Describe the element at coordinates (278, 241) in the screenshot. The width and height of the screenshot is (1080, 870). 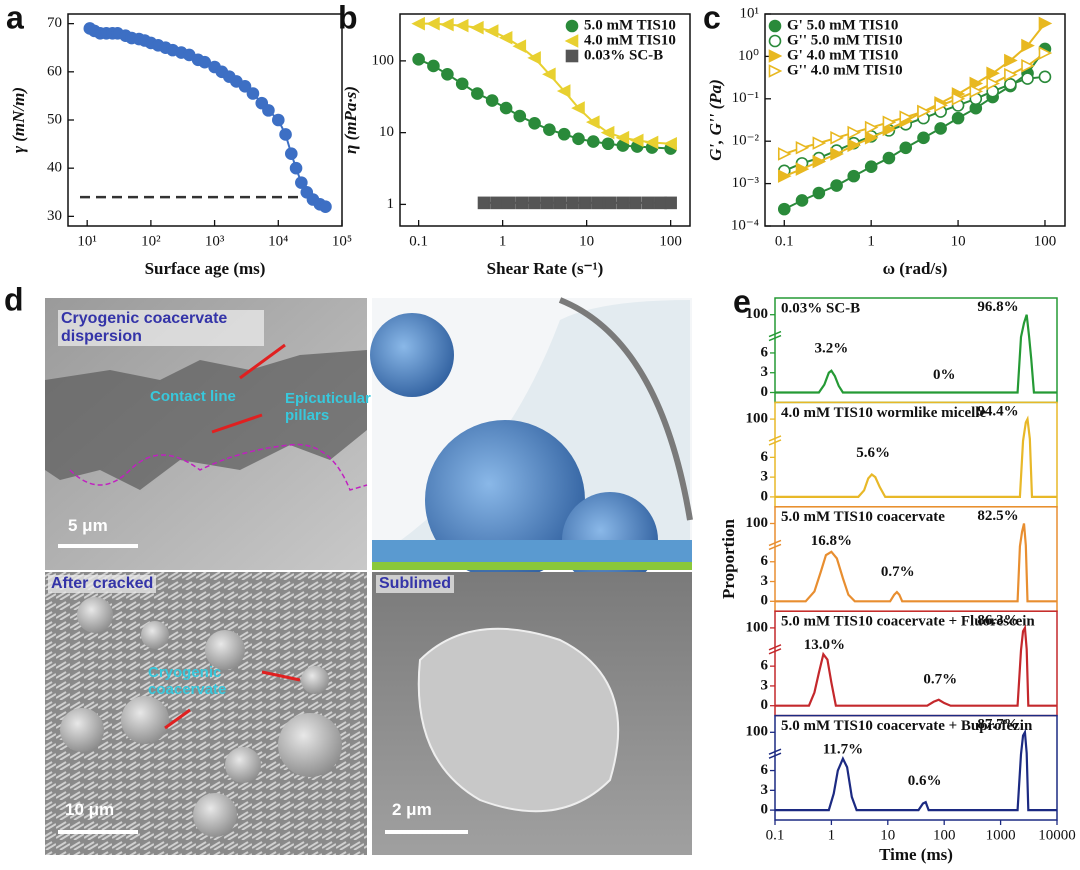
I see `x-tick-label: 10⁴` at that location.